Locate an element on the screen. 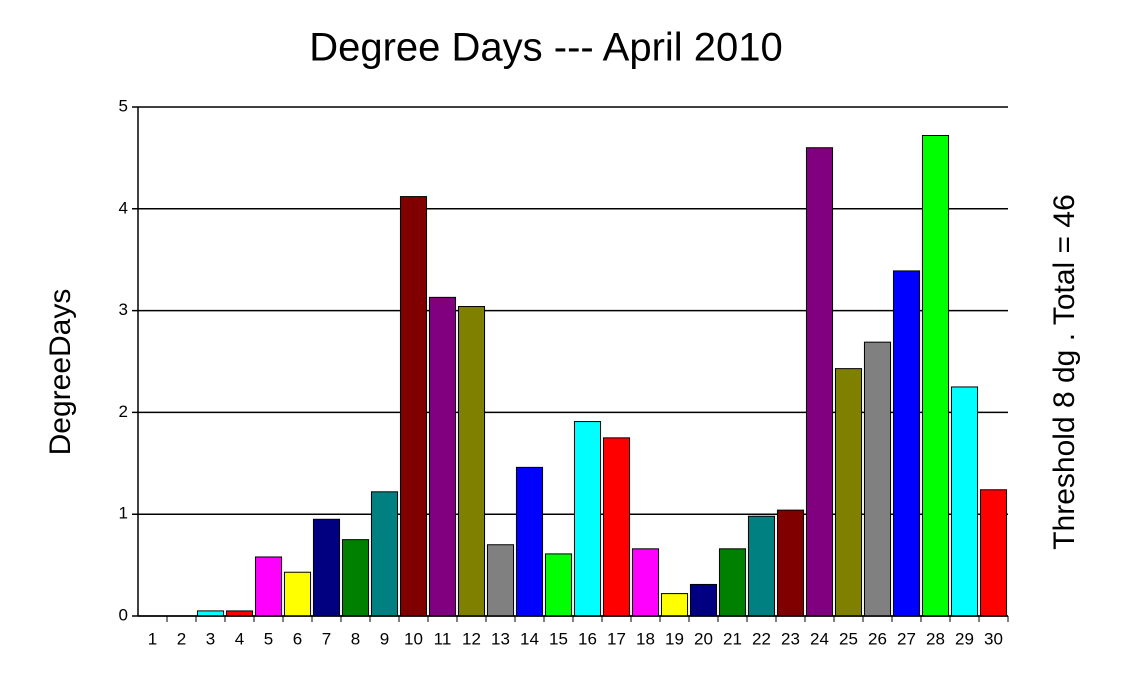 This screenshot has height=693, width=1134. x-tick-label: 17 is located at coordinates (616, 638).